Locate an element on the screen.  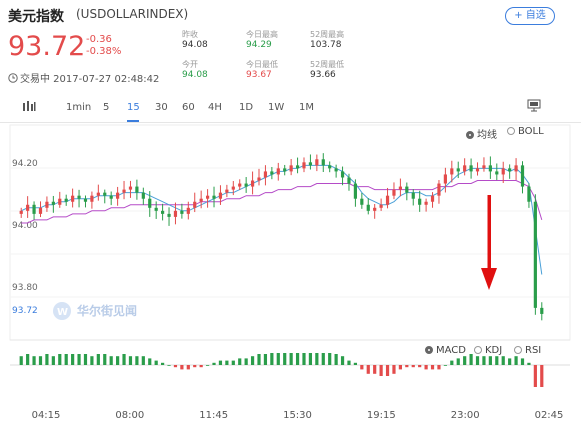
period-1w: 1W is located at coordinates (276, 107).